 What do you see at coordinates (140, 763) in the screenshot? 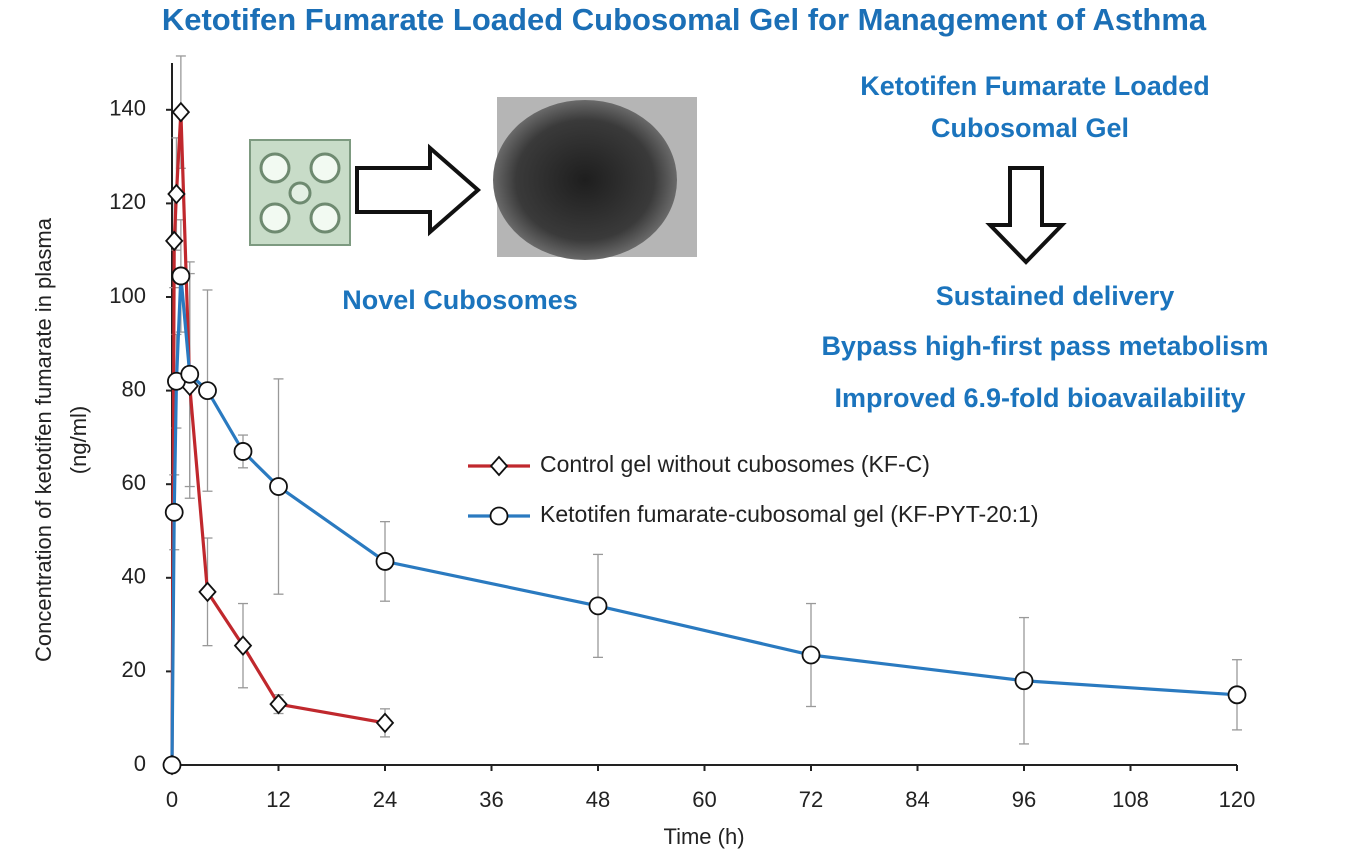
I see `y-tick-label: 0` at bounding box center [140, 763].